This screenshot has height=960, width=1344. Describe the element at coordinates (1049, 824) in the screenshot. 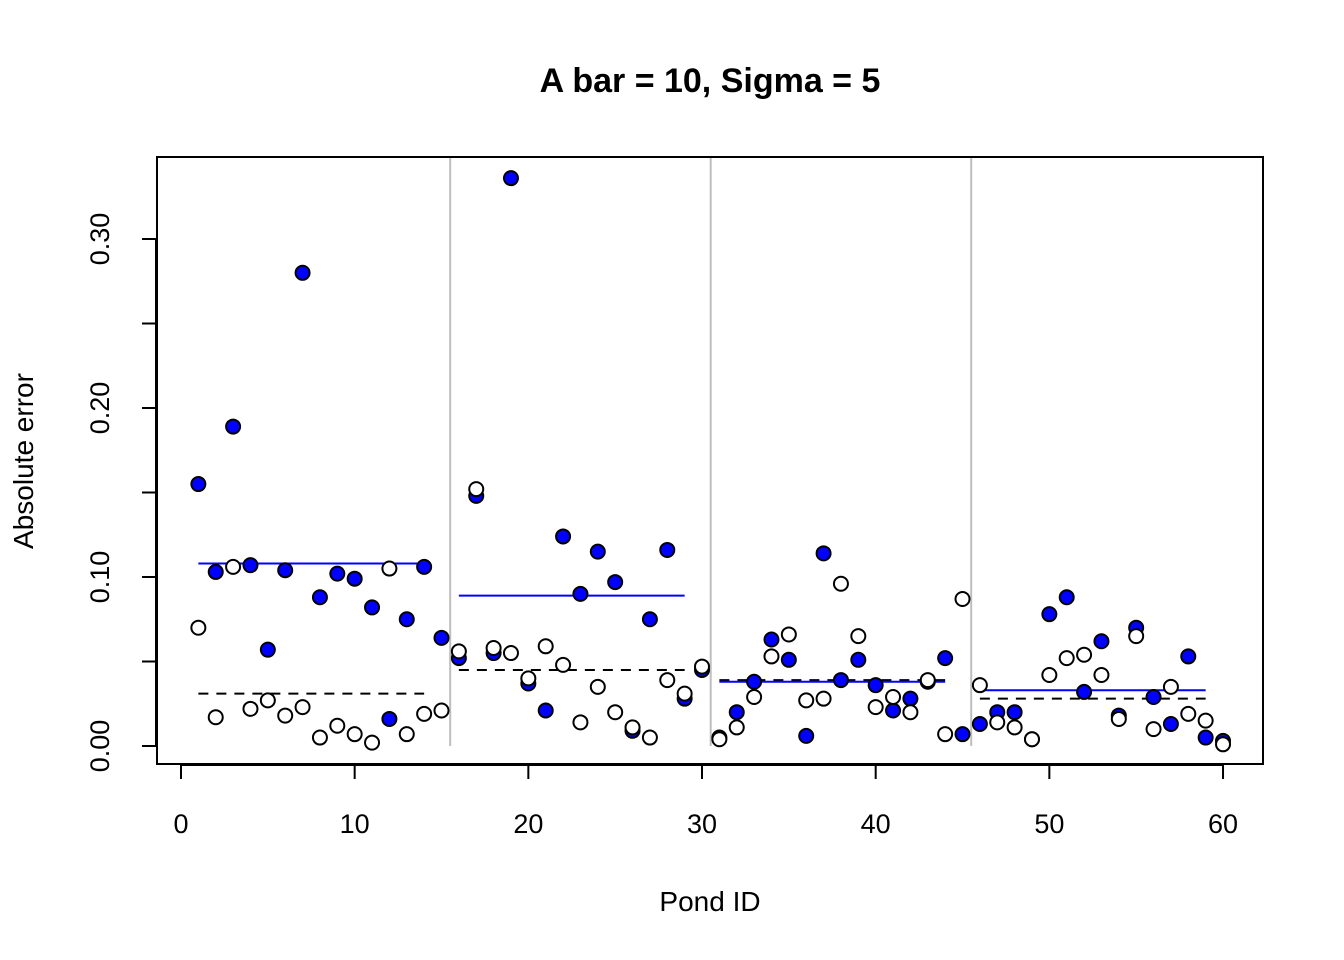

I see `x-tick-label-5: 50` at that location.